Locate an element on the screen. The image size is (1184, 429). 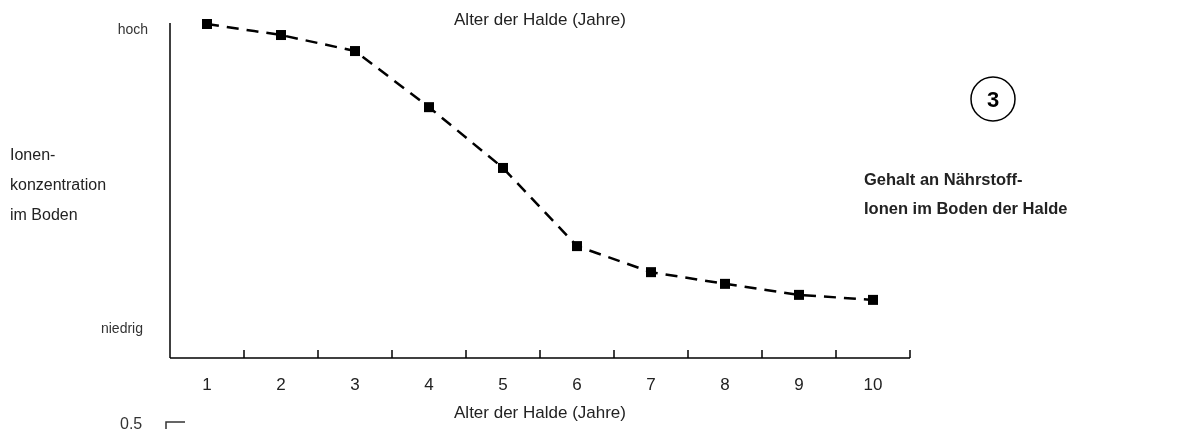
text: hoch is located at coordinates (132, 29).